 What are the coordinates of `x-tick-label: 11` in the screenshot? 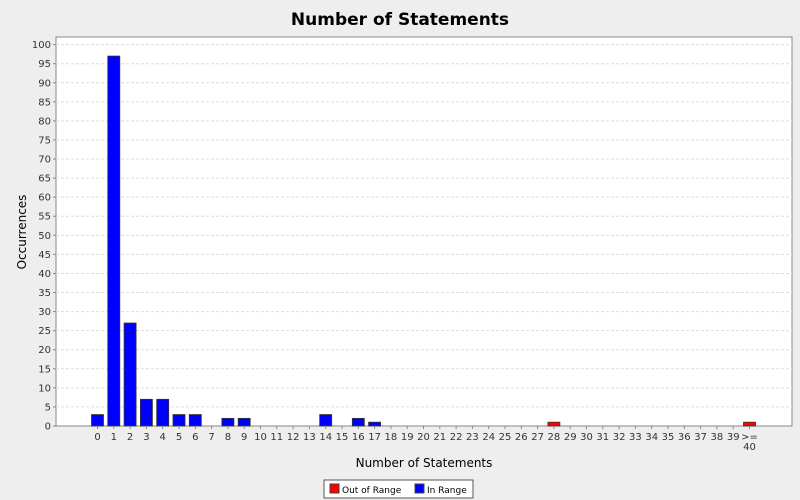 It's located at (276, 437).